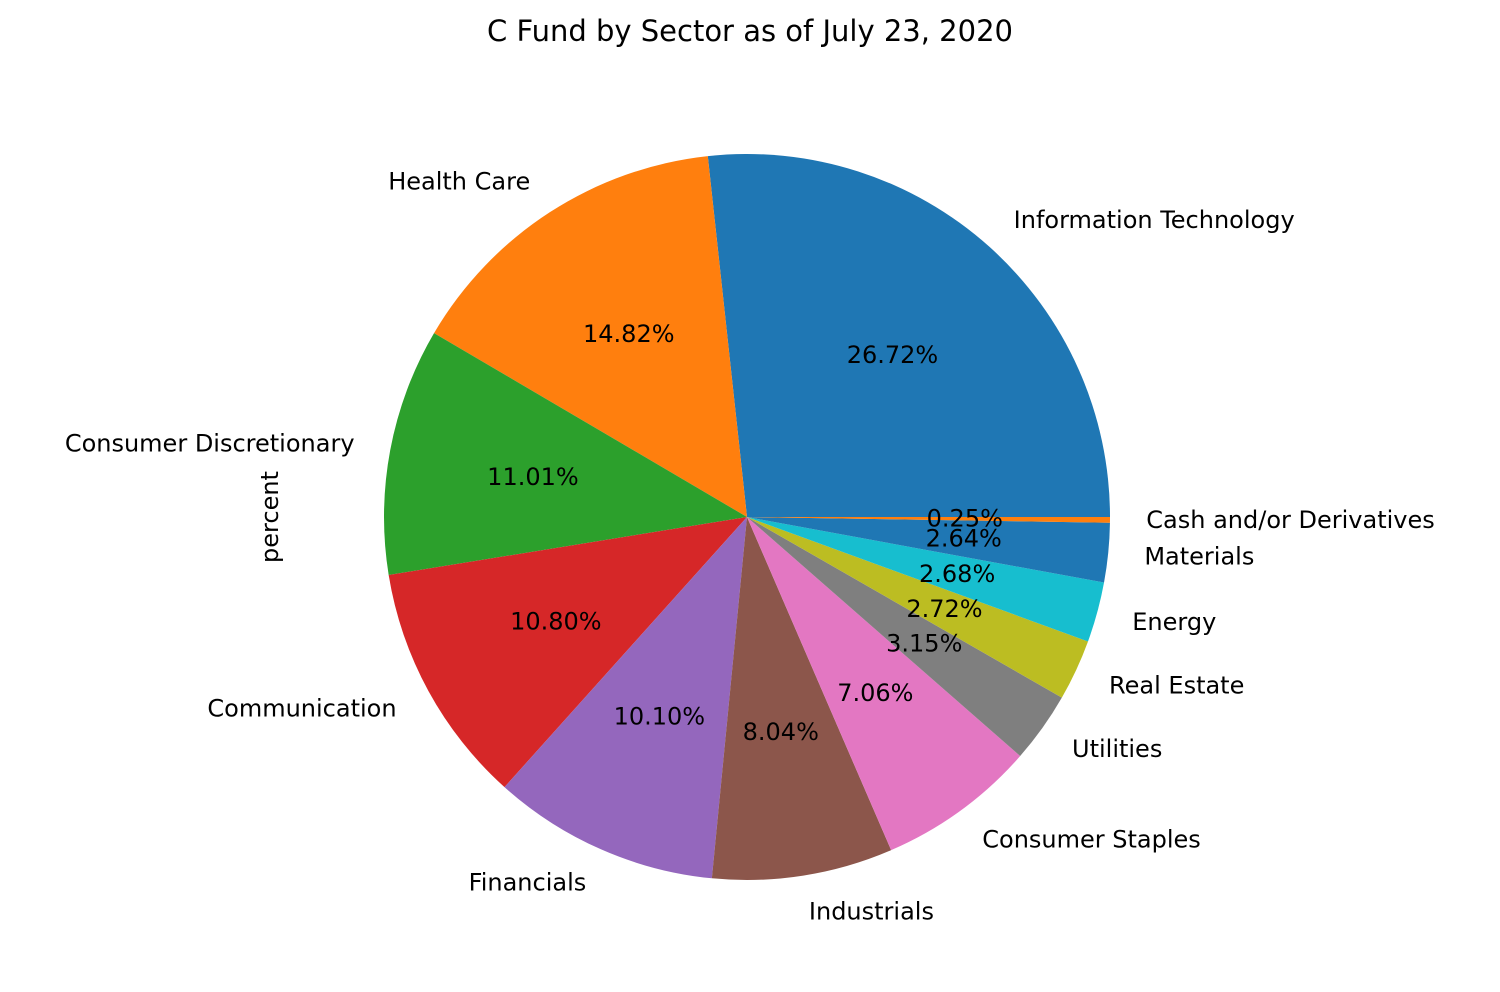 The width and height of the screenshot is (1500, 992). I want to click on slice-category-label: Communication, so click(301, 708).